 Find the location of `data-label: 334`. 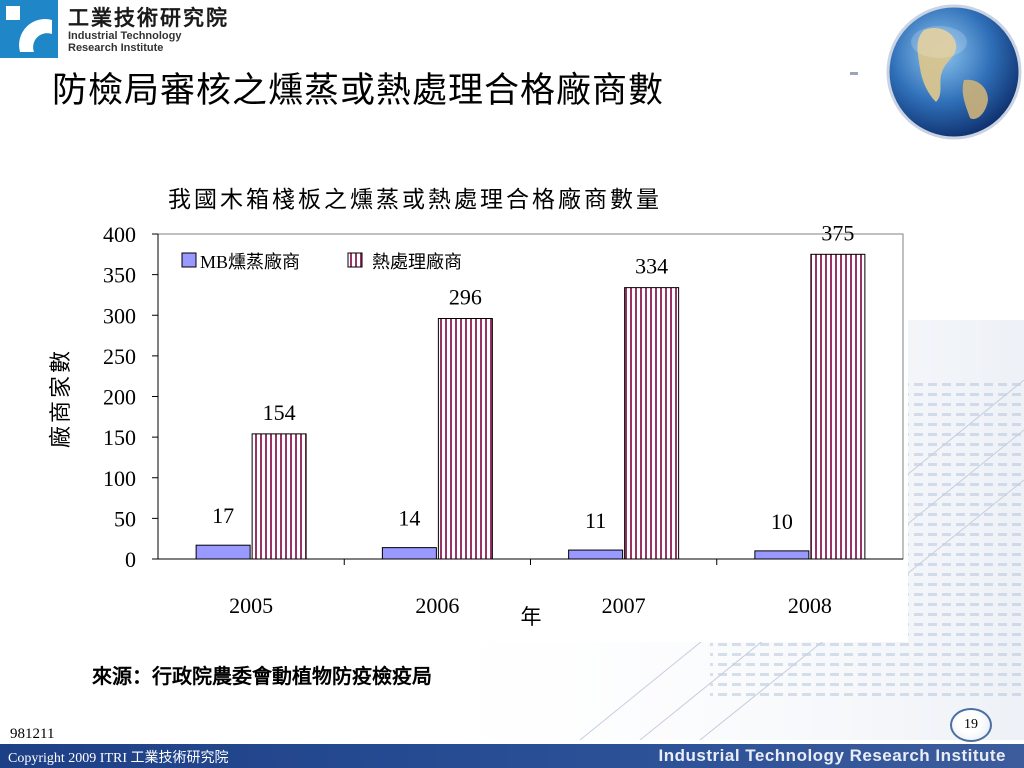

data-label: 334 is located at coordinates (651, 266).